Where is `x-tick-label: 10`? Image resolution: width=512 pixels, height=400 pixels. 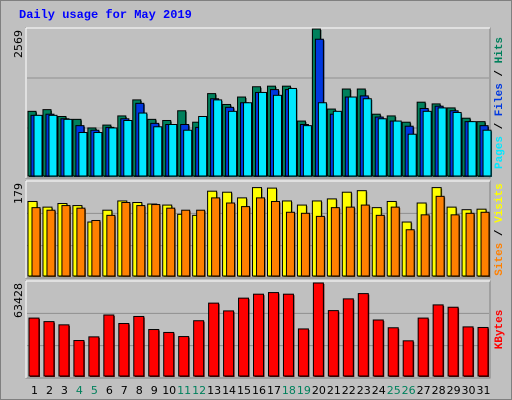
x-tick-label: 10 is located at coordinates (169, 390).